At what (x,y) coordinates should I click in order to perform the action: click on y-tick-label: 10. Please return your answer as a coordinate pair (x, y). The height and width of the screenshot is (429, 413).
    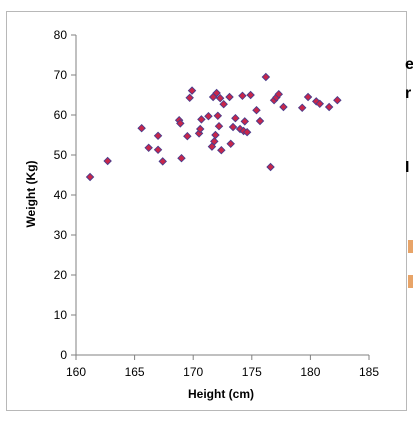
    Looking at the image, I should click on (61, 315).